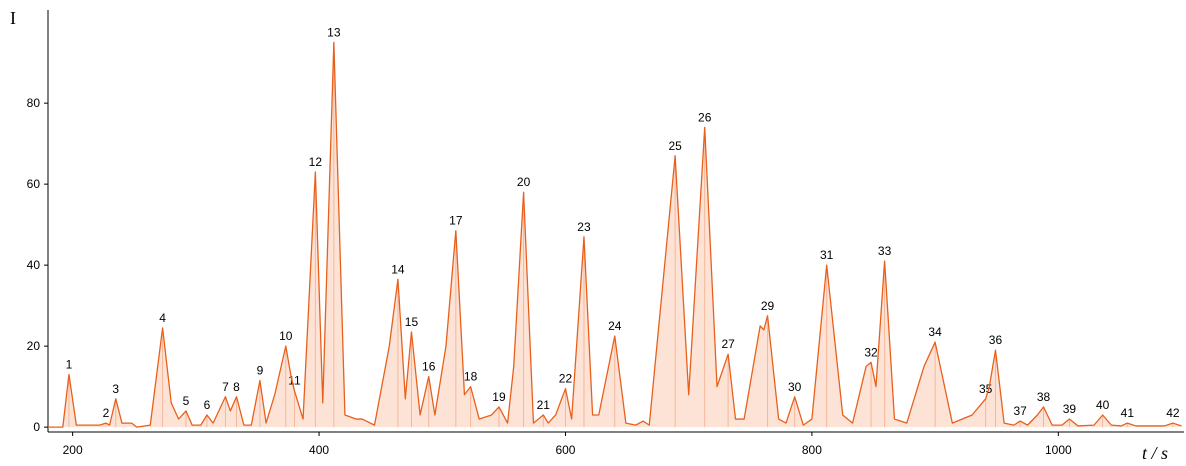 The image size is (1186, 466). What do you see at coordinates (34, 265) in the screenshot?
I see `y-tick-label: 40` at bounding box center [34, 265].